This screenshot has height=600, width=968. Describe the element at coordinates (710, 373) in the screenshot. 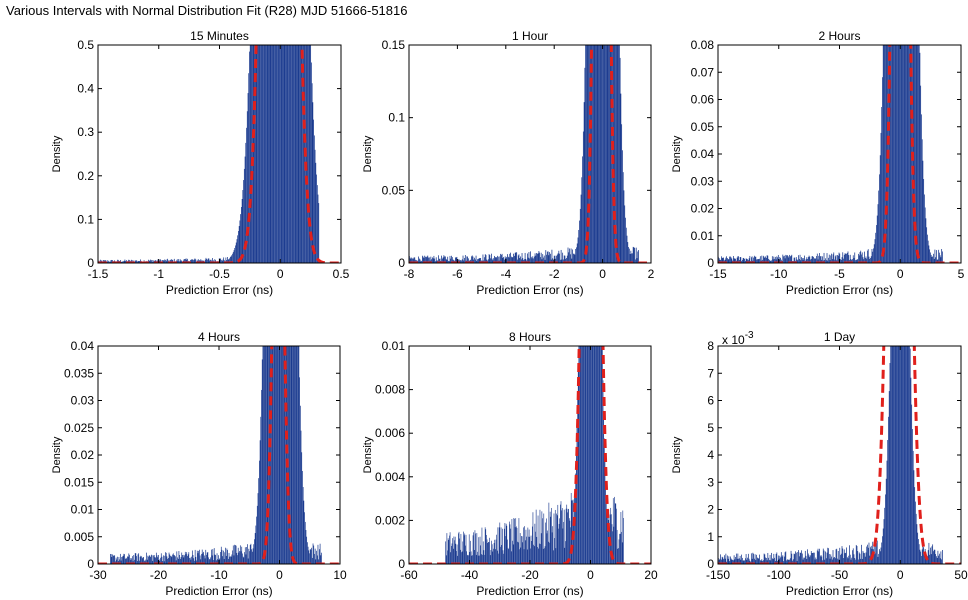

I see `y-tick-label: 7` at that location.